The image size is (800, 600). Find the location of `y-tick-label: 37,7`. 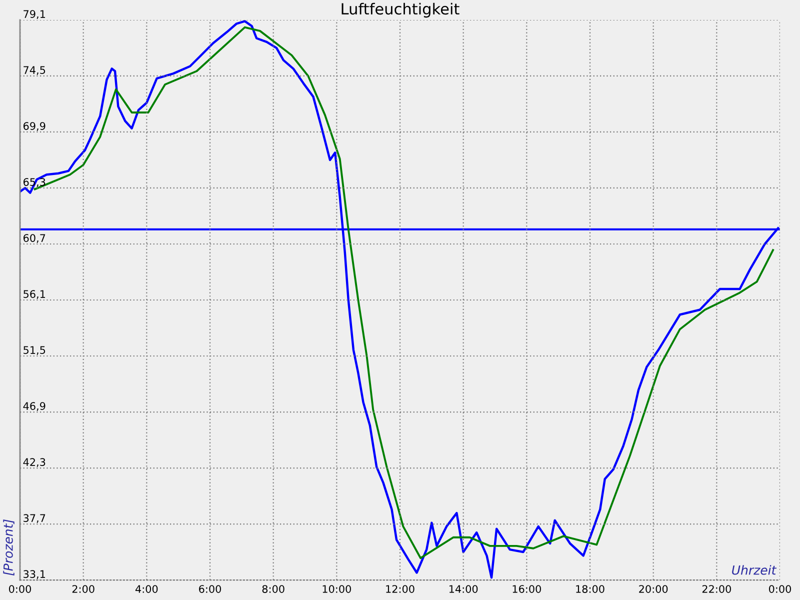

y-tick-label: 37,7 is located at coordinates (35, 519).